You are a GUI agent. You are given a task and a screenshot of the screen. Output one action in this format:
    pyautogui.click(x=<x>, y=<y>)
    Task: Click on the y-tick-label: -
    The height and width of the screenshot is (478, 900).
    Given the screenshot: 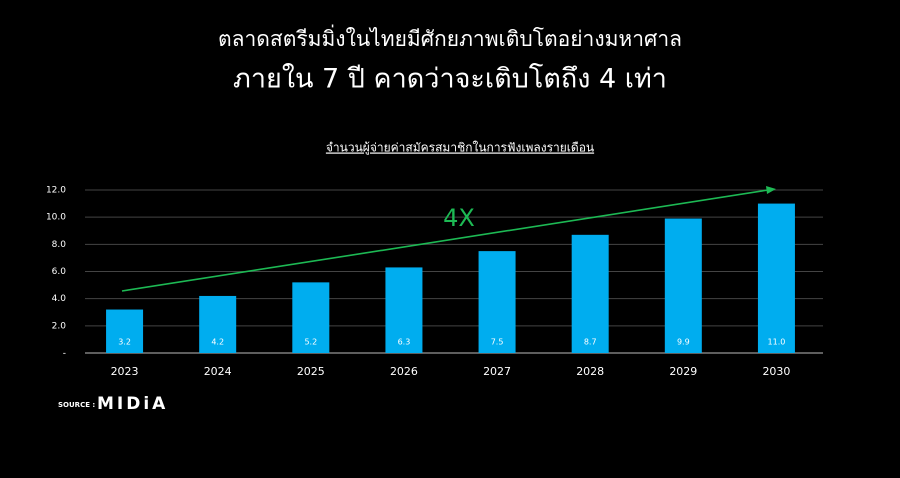 What is the action you would take?
    pyautogui.click(x=64, y=354)
    